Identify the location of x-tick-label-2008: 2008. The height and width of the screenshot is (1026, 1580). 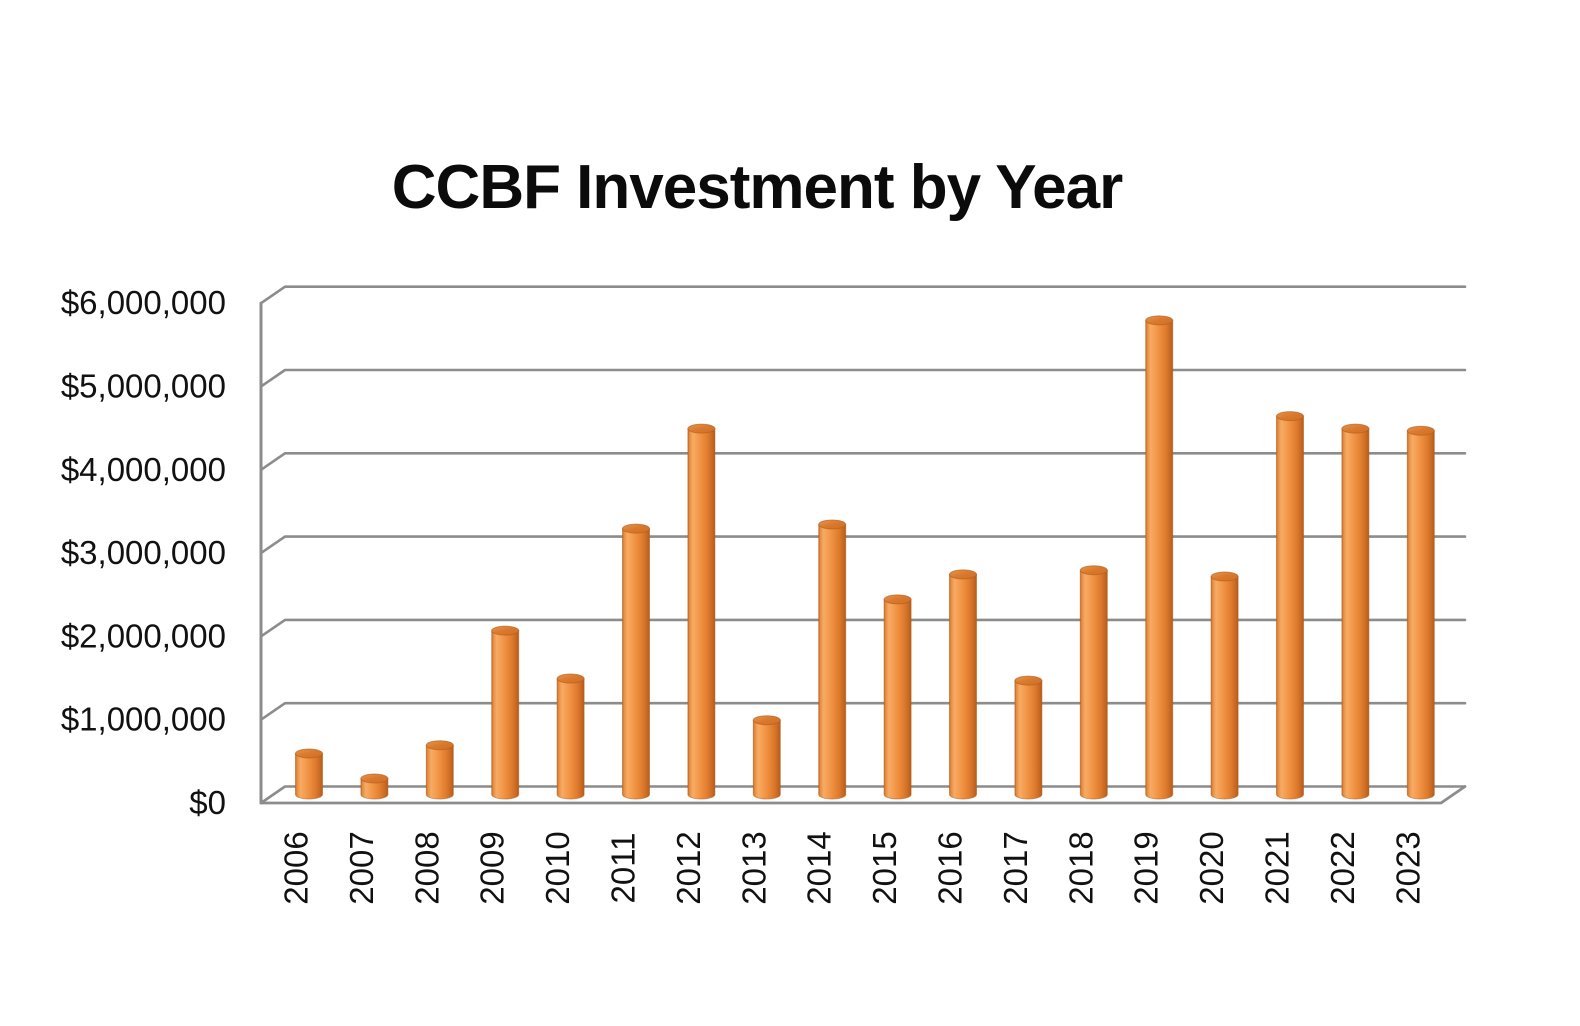
(426, 867).